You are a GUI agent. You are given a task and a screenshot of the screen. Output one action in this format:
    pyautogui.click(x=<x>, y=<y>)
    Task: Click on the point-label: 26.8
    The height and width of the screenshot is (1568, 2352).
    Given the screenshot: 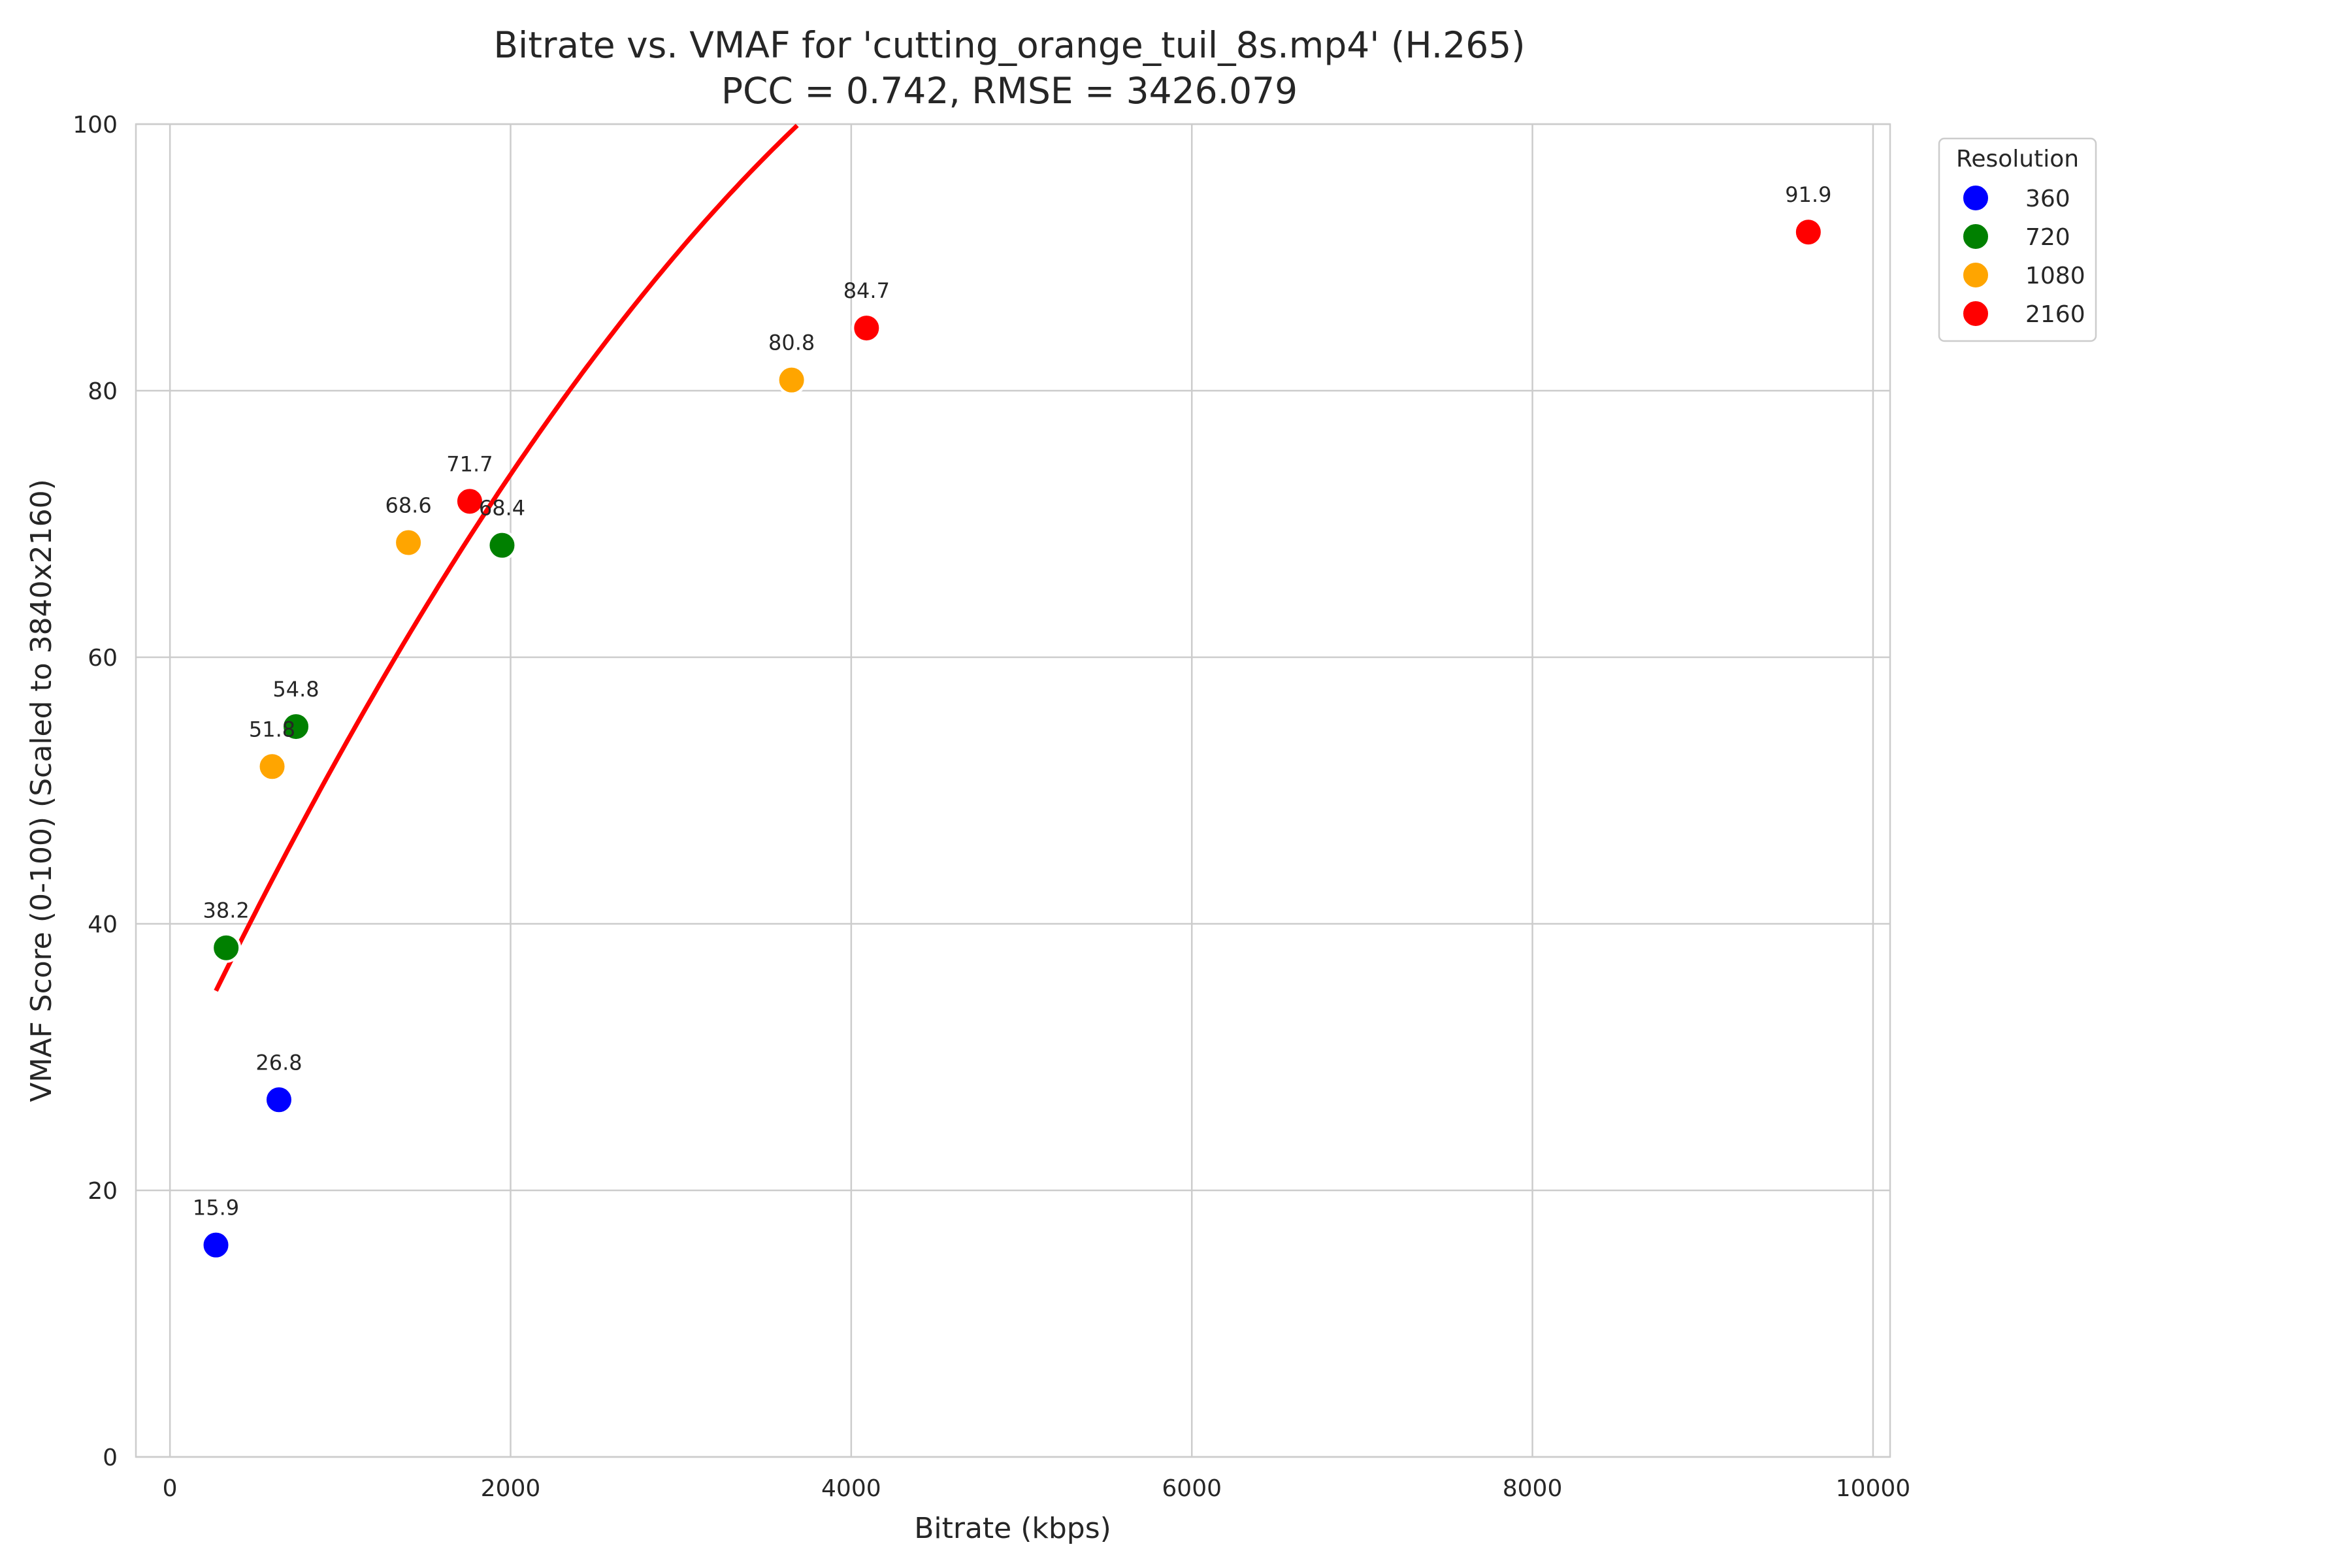 What is the action you would take?
    pyautogui.click(x=278, y=1062)
    